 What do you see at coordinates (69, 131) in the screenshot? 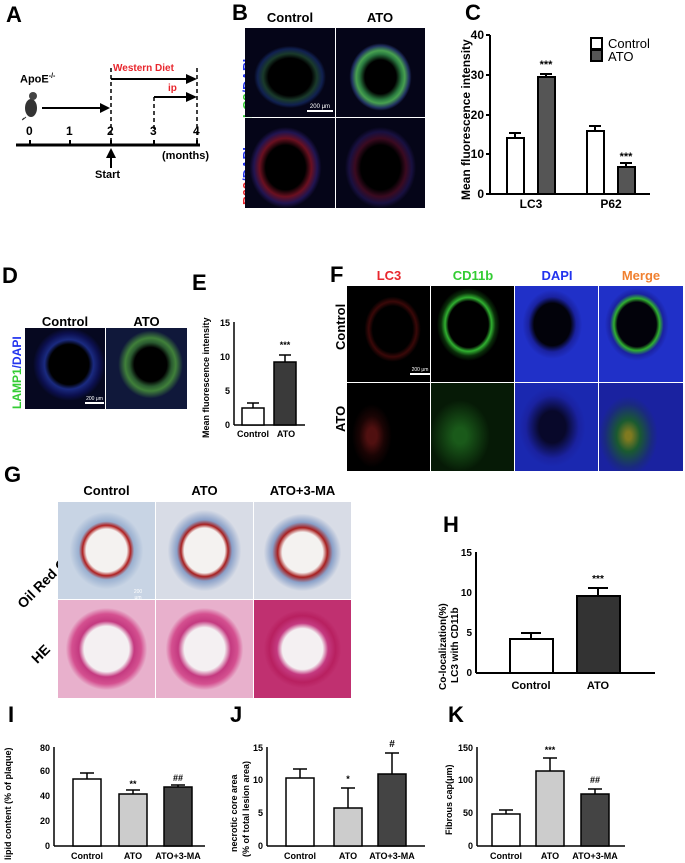
I see `tick-1: 1` at bounding box center [69, 131].